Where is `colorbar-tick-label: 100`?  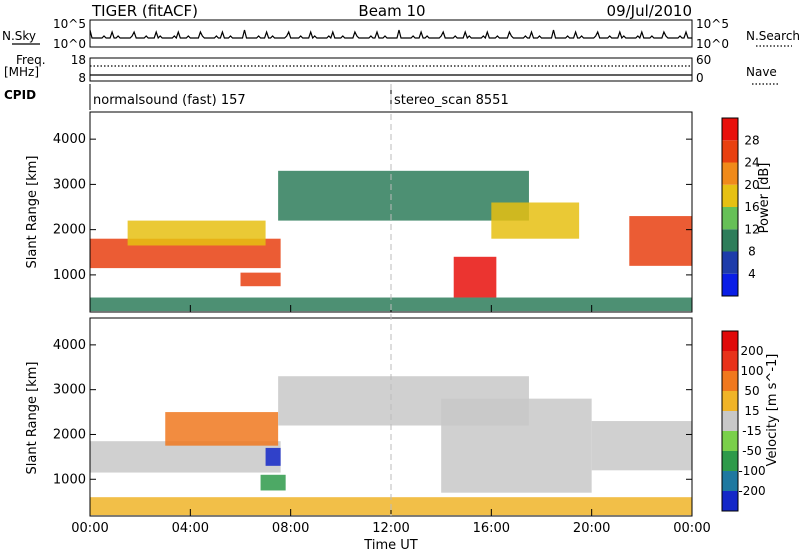
colorbar-tick-label: 100 is located at coordinates (752, 371).